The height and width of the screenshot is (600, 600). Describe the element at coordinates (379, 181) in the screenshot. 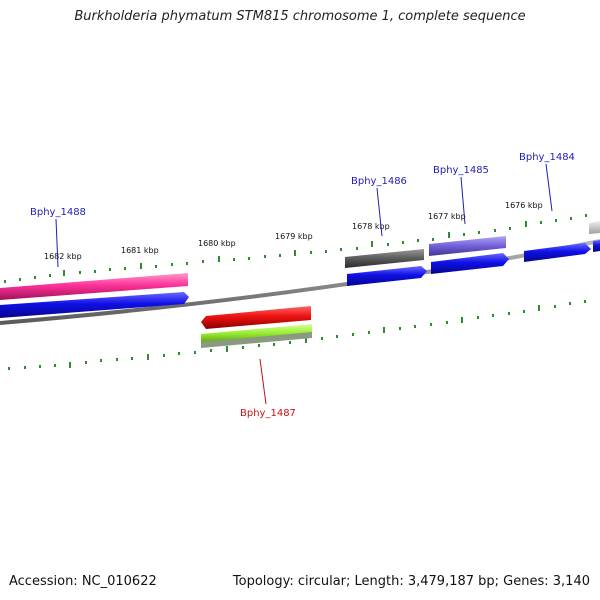

I see `label-bphy-1486: Bphy_1486` at that location.